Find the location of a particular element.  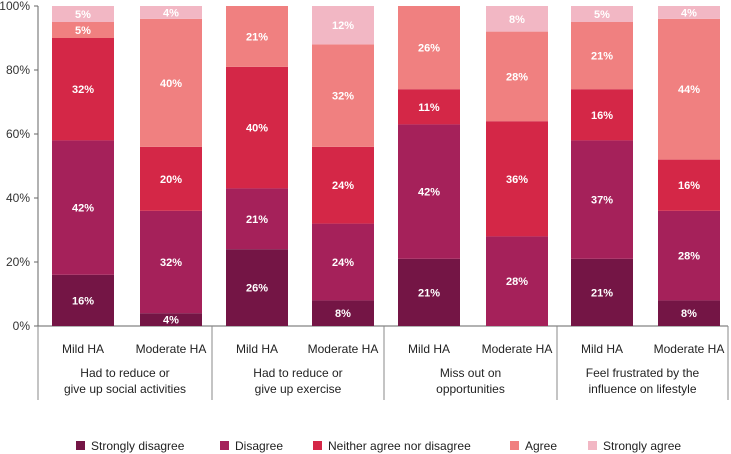

data-label: 11% is located at coordinates (429, 108).